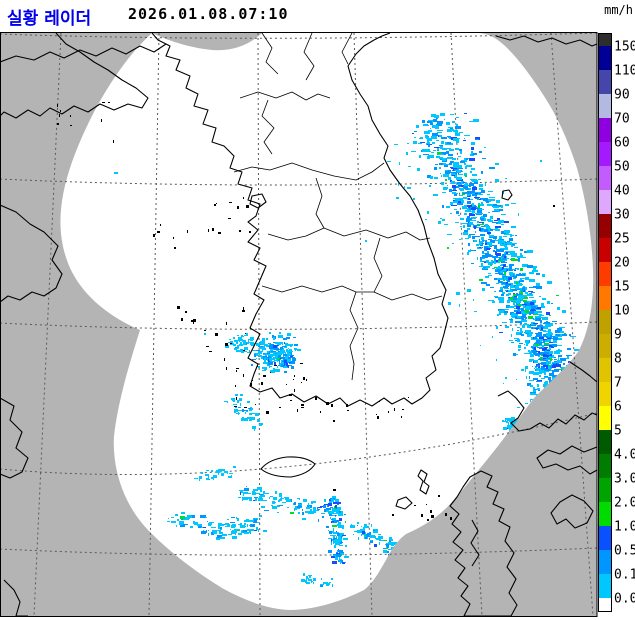 This screenshot has width=635, height=620. I want to click on colorbar-tick-label: 0.0, so click(624, 599).